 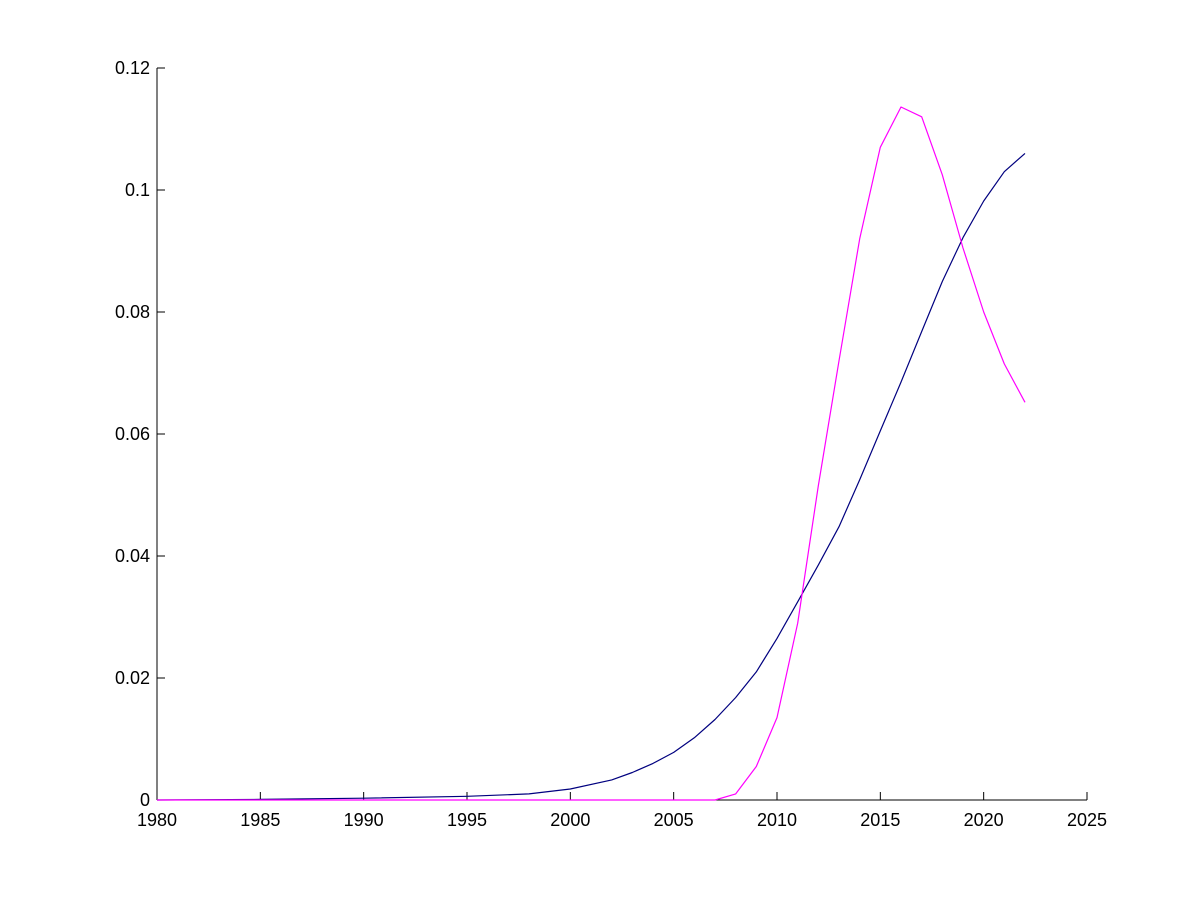 What do you see at coordinates (157, 820) in the screenshot?
I see `x-tick-label: 1980` at bounding box center [157, 820].